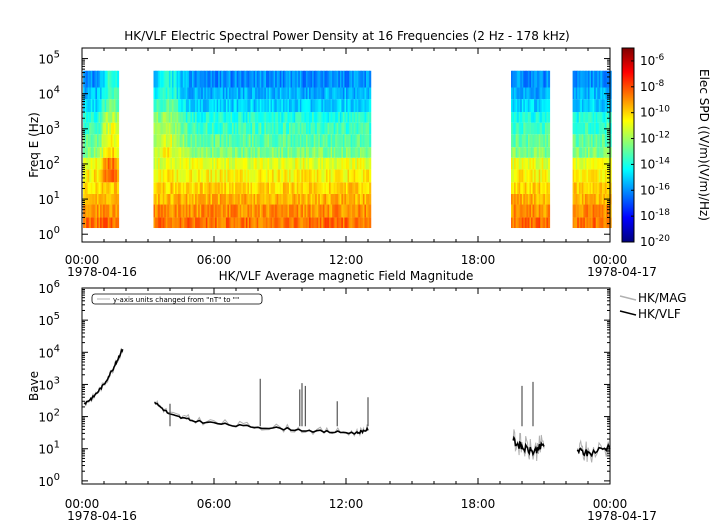 Image resolution: width=718 pixels, height=532 pixels. What do you see at coordinates (655, 163) in the screenshot?
I see `colorbar-tick-label: 10-14` at bounding box center [655, 163].